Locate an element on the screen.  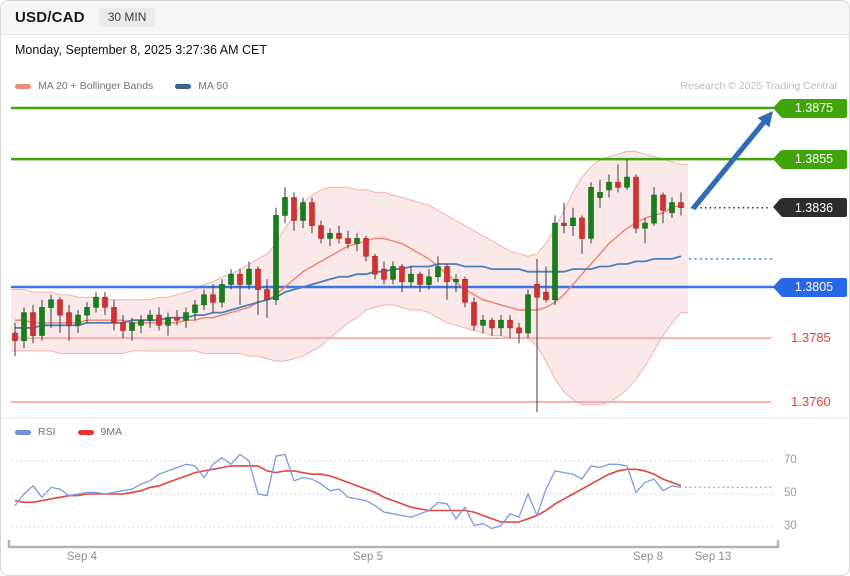
main-legend-item: MA 20 + Bollinger Bands is located at coordinates (84, 86).